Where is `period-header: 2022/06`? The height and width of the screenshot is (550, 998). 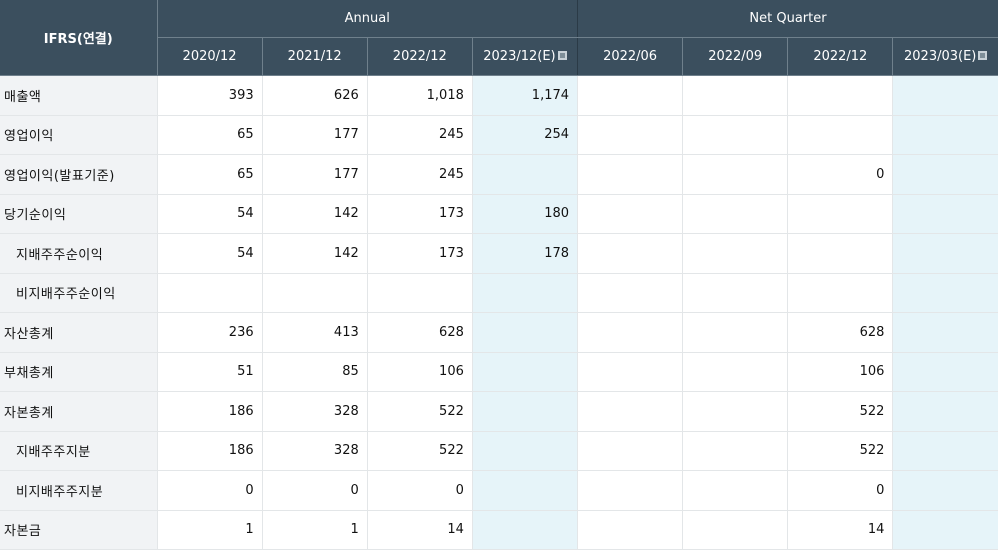 period-header: 2022/06 is located at coordinates (630, 56).